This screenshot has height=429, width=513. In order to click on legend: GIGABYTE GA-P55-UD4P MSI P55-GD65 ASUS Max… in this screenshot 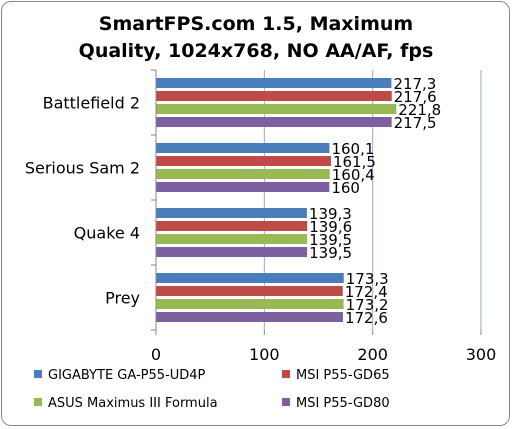, I will do `click(212, 389)`.